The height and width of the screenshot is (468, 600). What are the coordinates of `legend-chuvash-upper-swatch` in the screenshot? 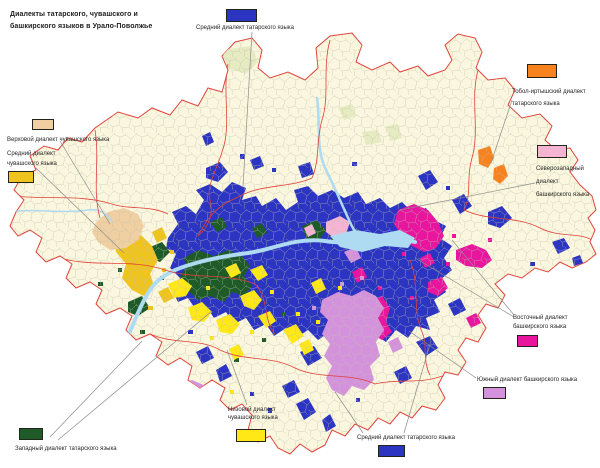 It's located at (43, 124).